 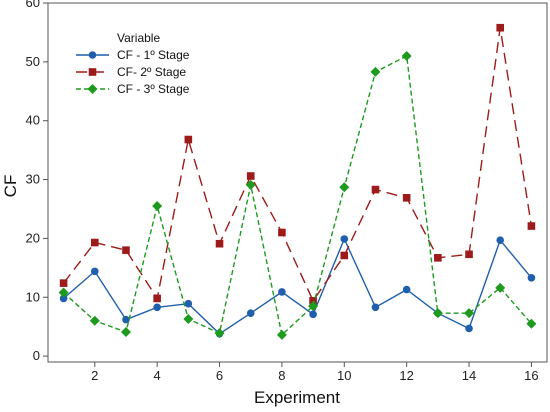 I want to click on legend-item: CF- 2º Stage, so click(x=131, y=72).